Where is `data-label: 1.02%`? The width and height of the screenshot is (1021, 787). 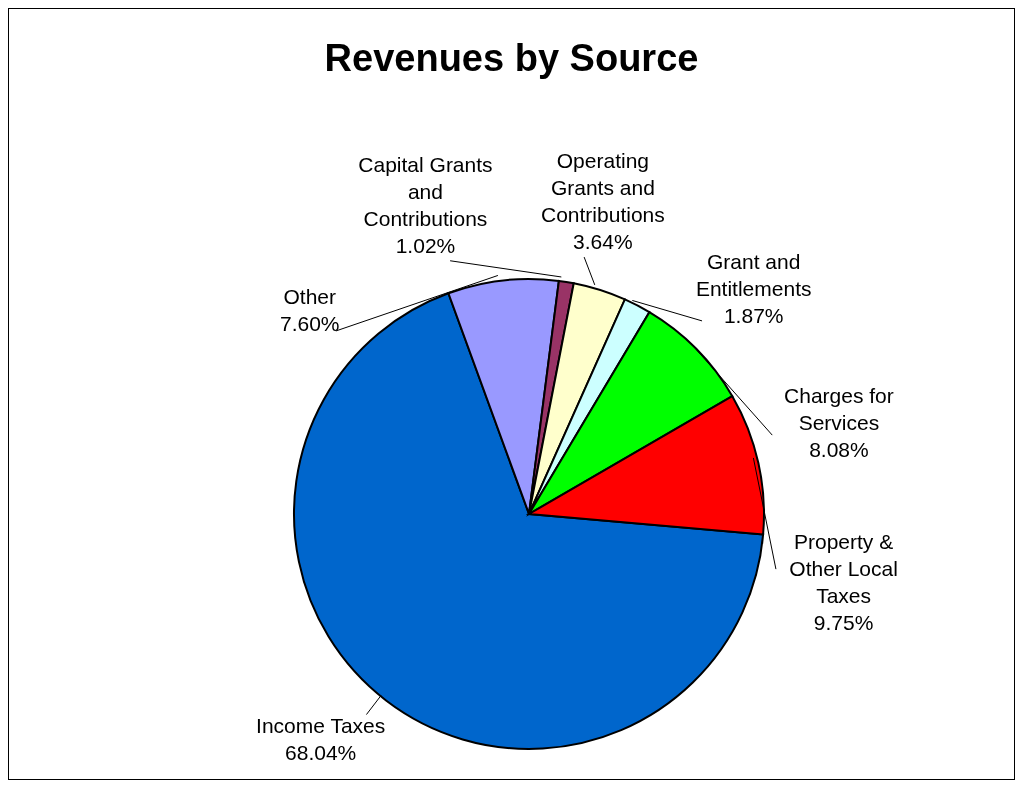 data-label: 1.02% is located at coordinates (425, 246).